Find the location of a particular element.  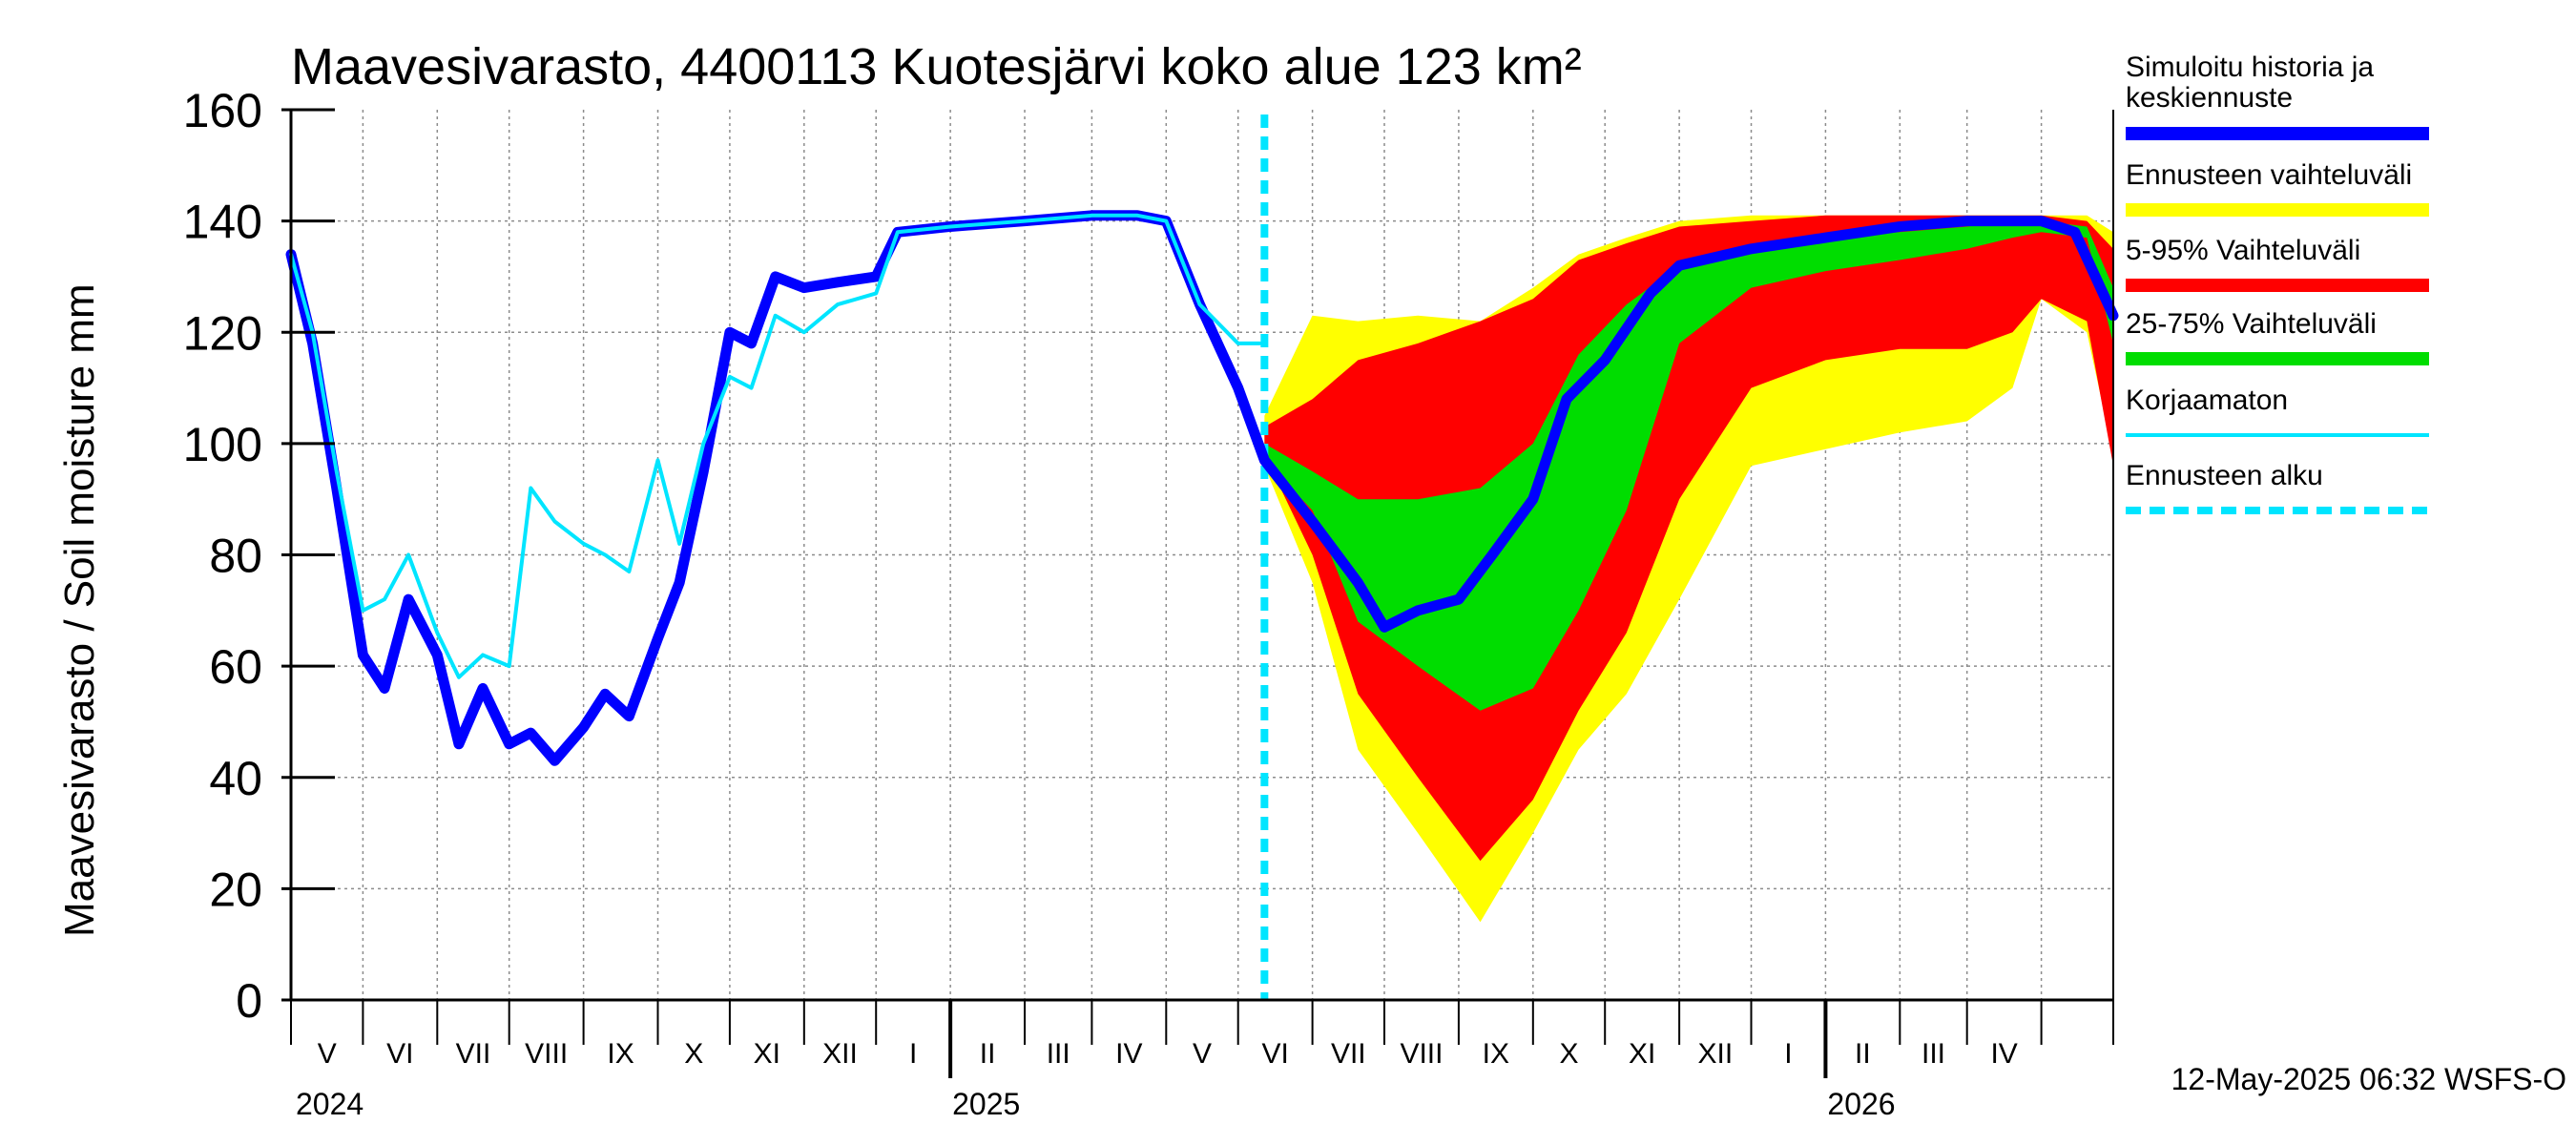

year-label: 2024 is located at coordinates (330, 1104).